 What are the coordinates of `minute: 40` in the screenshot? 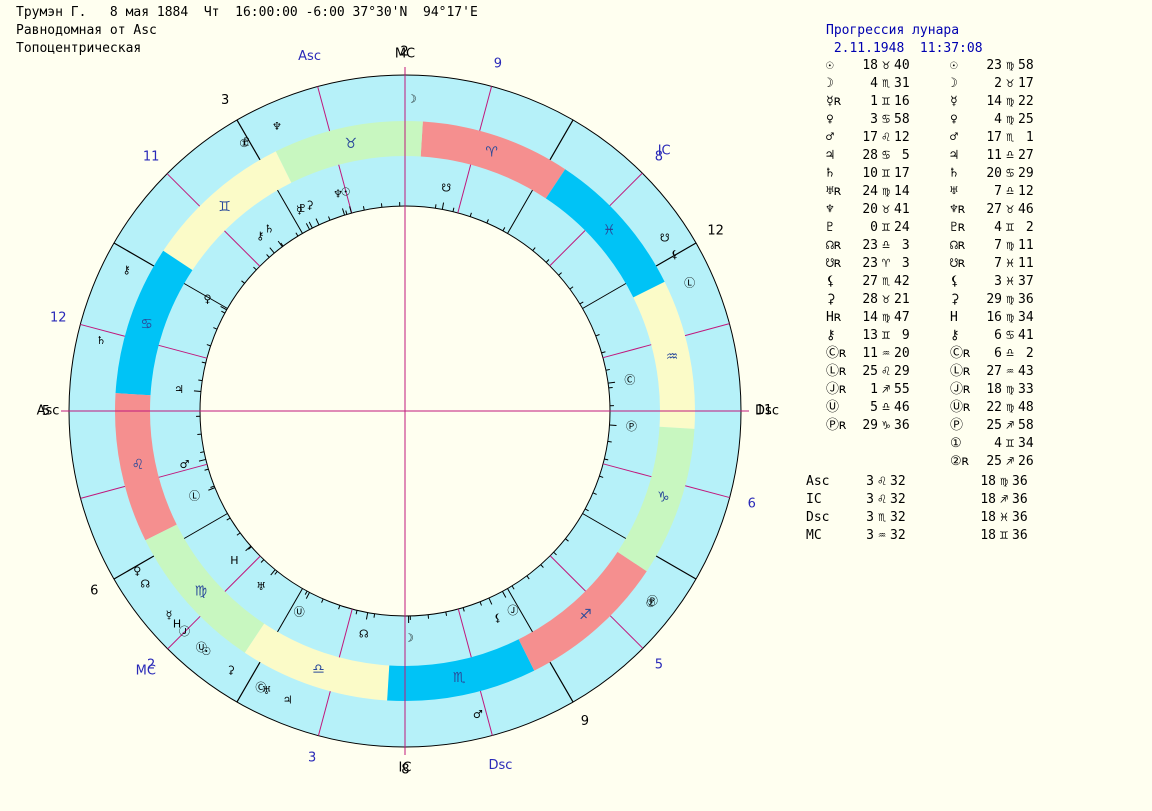 It's located at (902, 65).